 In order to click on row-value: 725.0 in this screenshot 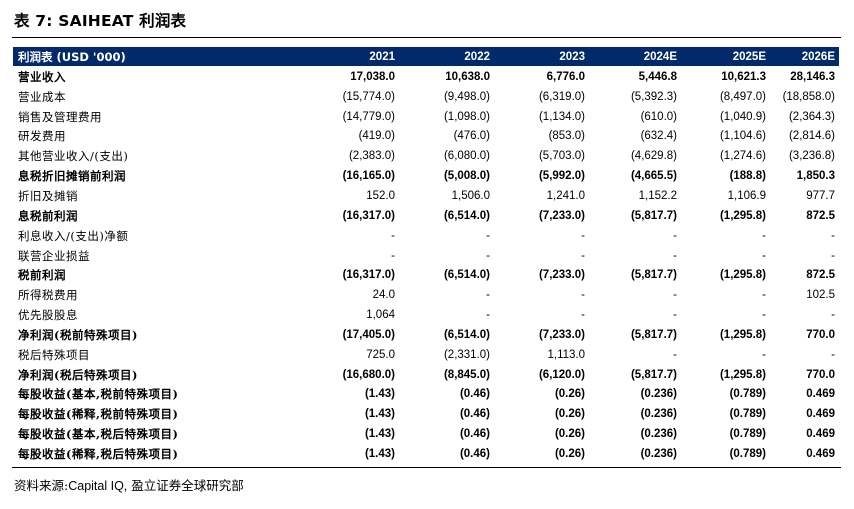, I will do `click(380, 354)`.